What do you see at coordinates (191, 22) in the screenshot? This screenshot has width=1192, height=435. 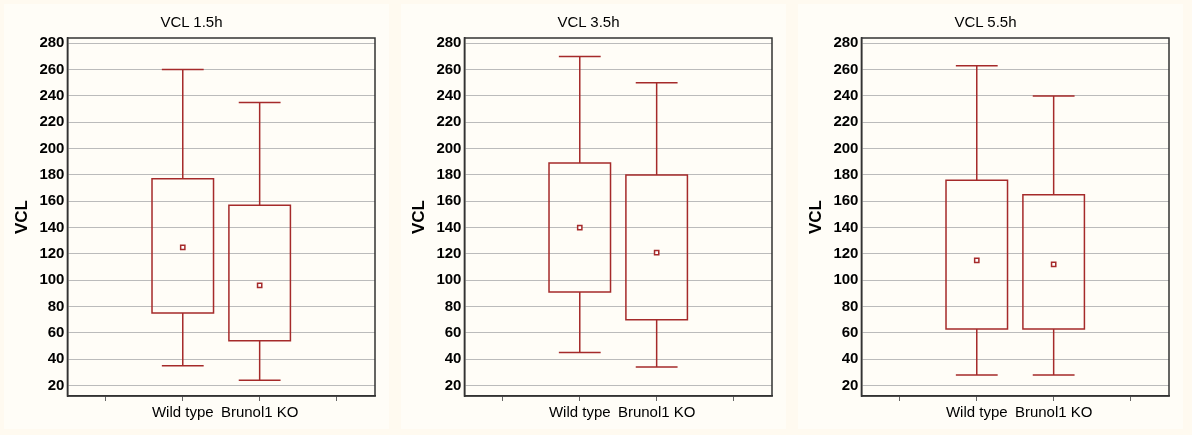 I see `chart-title: VCL 1.5h` at bounding box center [191, 22].